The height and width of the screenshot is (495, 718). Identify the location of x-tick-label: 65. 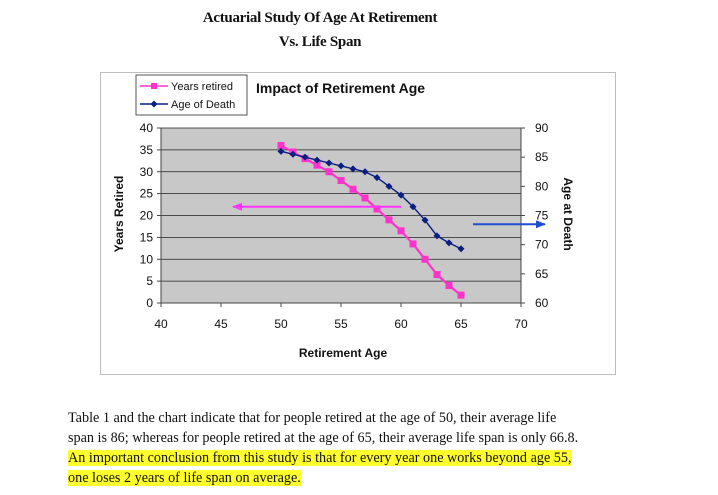
(461, 324).